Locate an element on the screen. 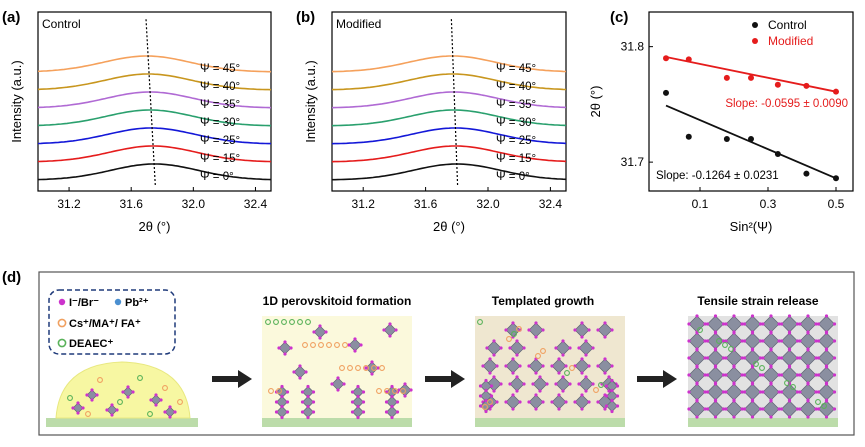 Image resolution: width=865 pixels, height=447 pixels. droplet-ion is located at coordinates (70, 398).